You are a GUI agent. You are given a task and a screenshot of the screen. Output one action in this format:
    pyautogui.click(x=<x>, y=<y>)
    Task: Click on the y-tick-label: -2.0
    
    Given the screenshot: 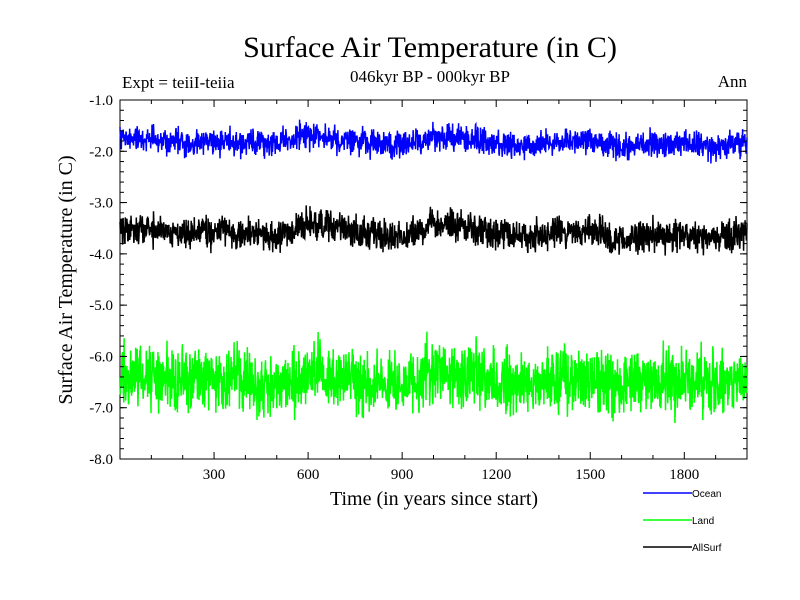 What is the action you would take?
    pyautogui.click(x=101, y=152)
    